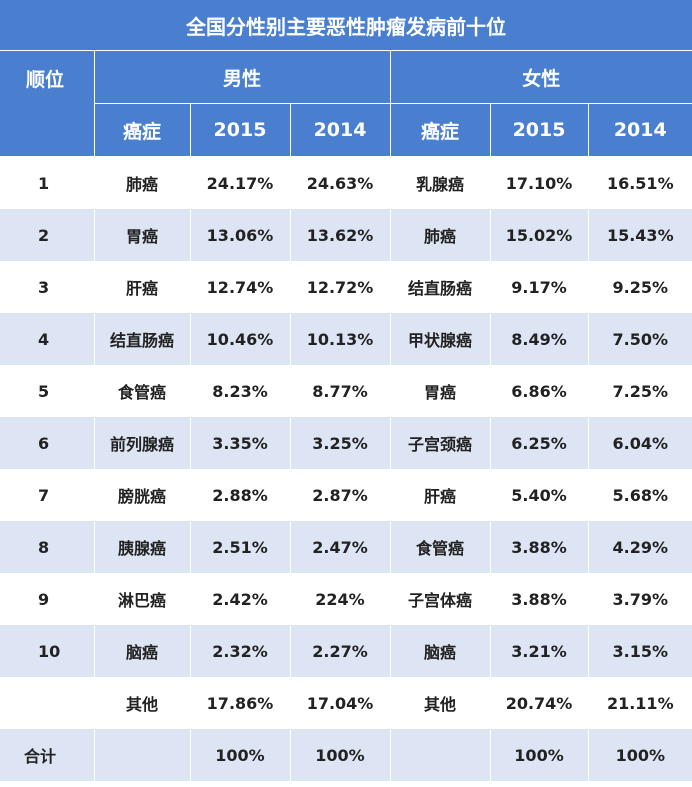 The image size is (692, 787). What do you see at coordinates (539, 235) in the screenshot?
I see `female-2015-cell: 15.02%` at bounding box center [539, 235].